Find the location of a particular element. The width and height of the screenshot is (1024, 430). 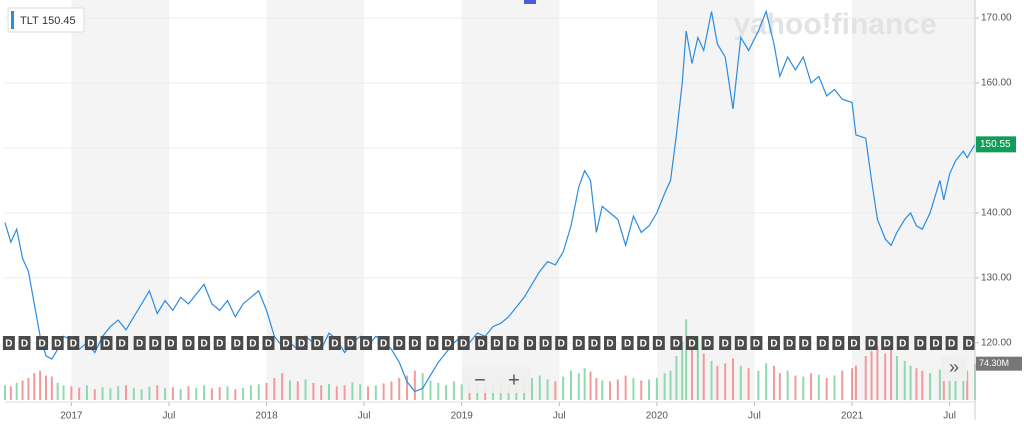

y-tick-label: 130.00 is located at coordinates (996, 278).